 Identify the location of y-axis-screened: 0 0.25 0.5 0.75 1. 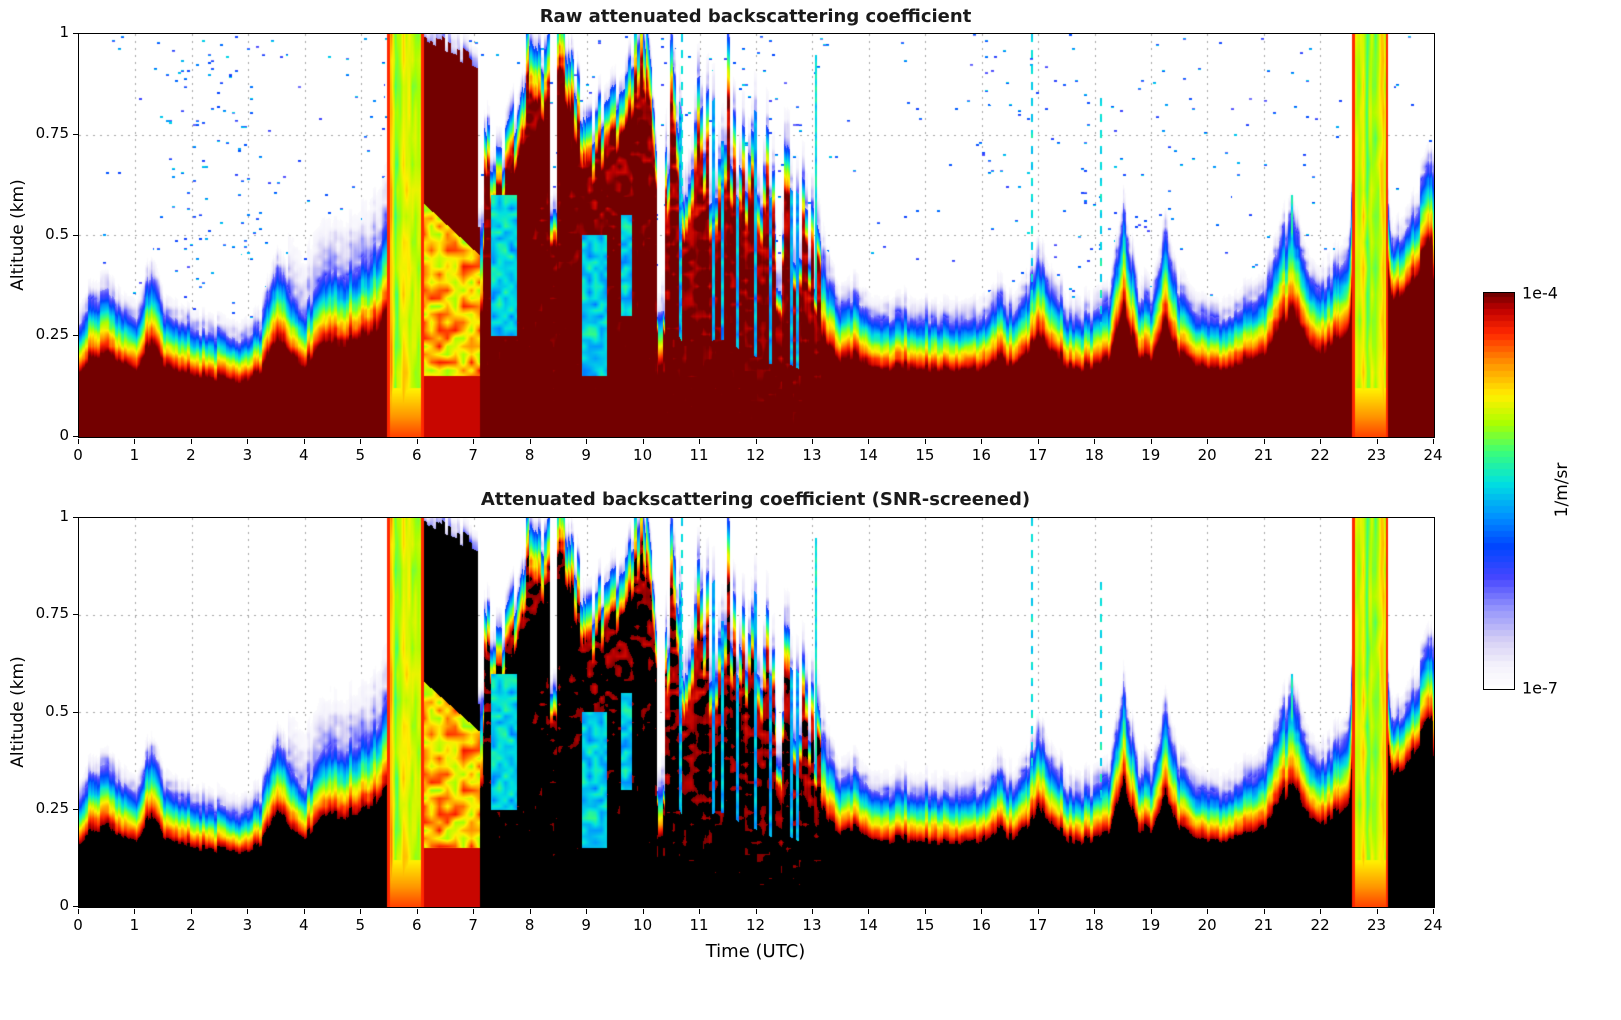
(54, 710).